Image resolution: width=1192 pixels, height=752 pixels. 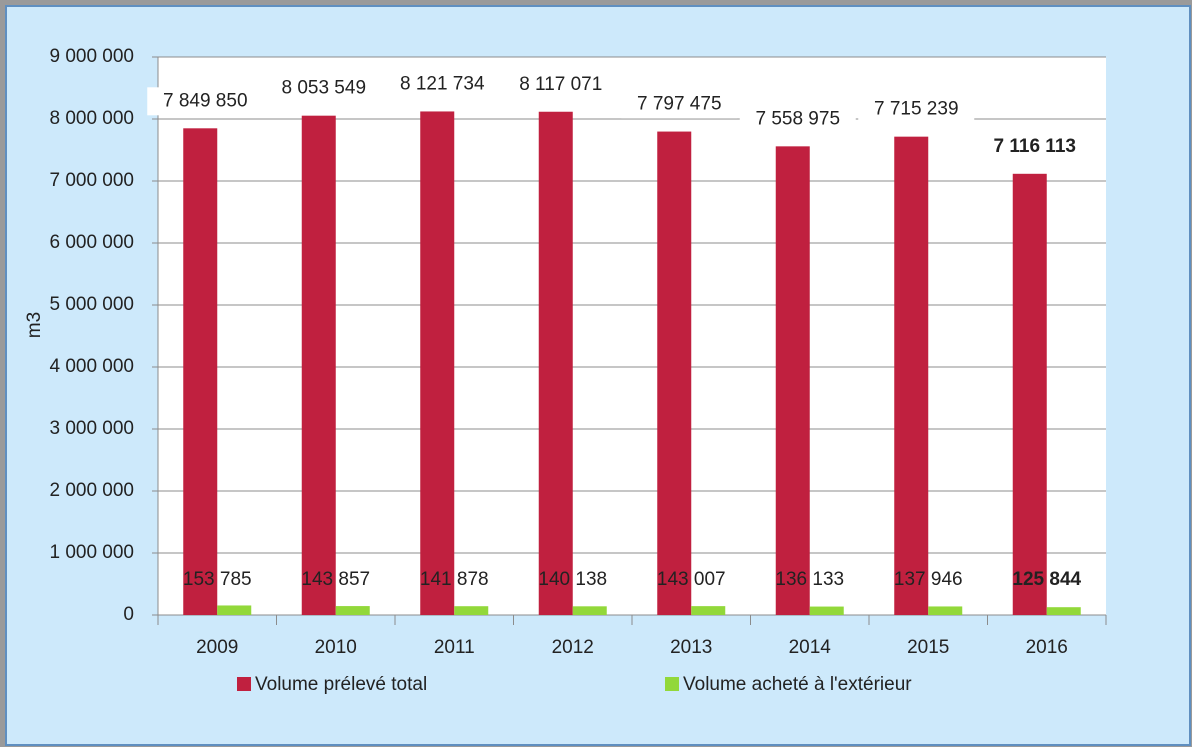 What do you see at coordinates (91, 180) in the screenshot?
I see `y-tick-label: 7 000 000` at bounding box center [91, 180].